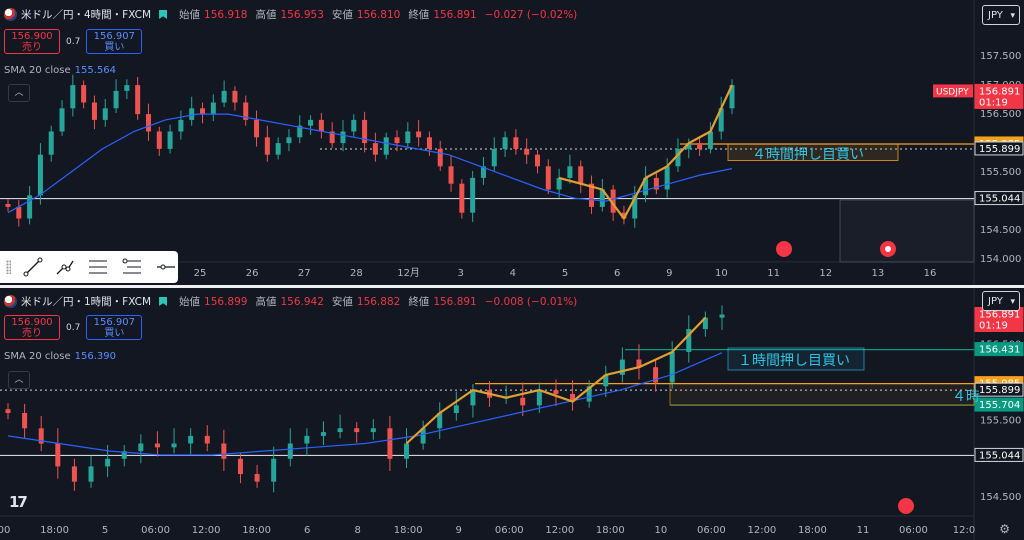 The height and width of the screenshot is (540, 1024). I want to click on close-value: 156.891, so click(455, 301).